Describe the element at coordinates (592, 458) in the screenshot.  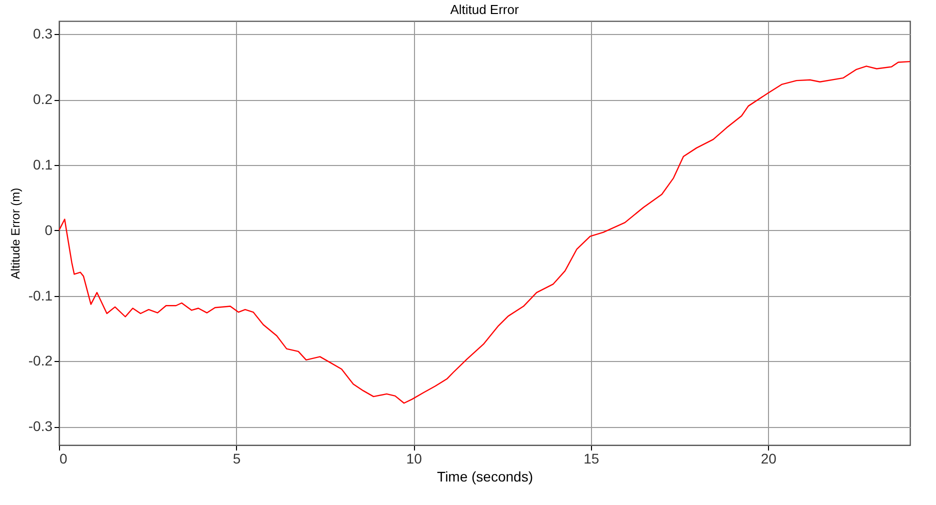
I see `x-tick-label: 15` at that location.